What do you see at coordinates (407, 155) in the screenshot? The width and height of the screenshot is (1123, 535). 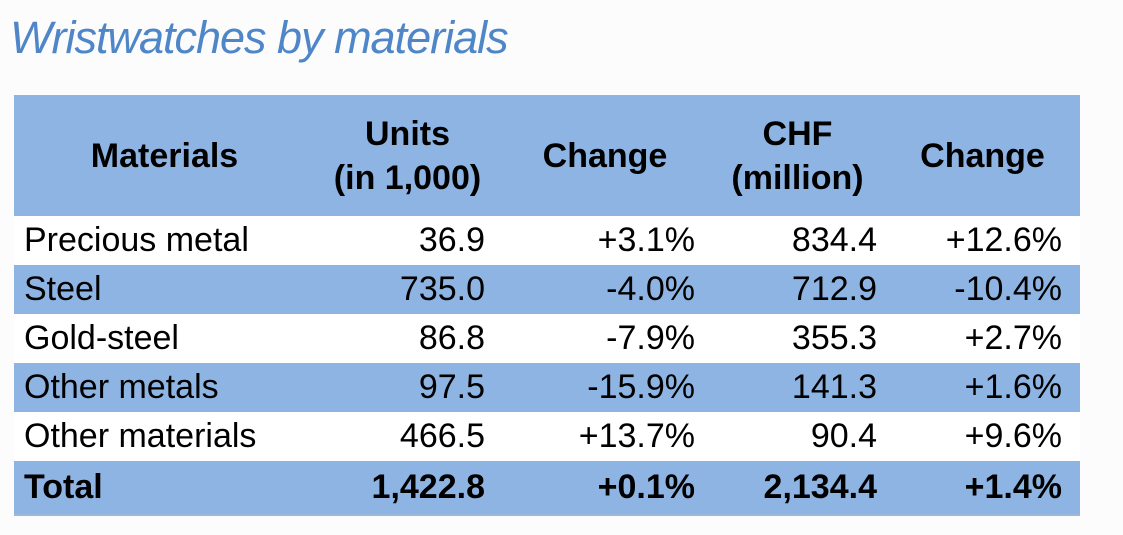 I see `column-header-units: Units (in 1,000)` at bounding box center [407, 155].